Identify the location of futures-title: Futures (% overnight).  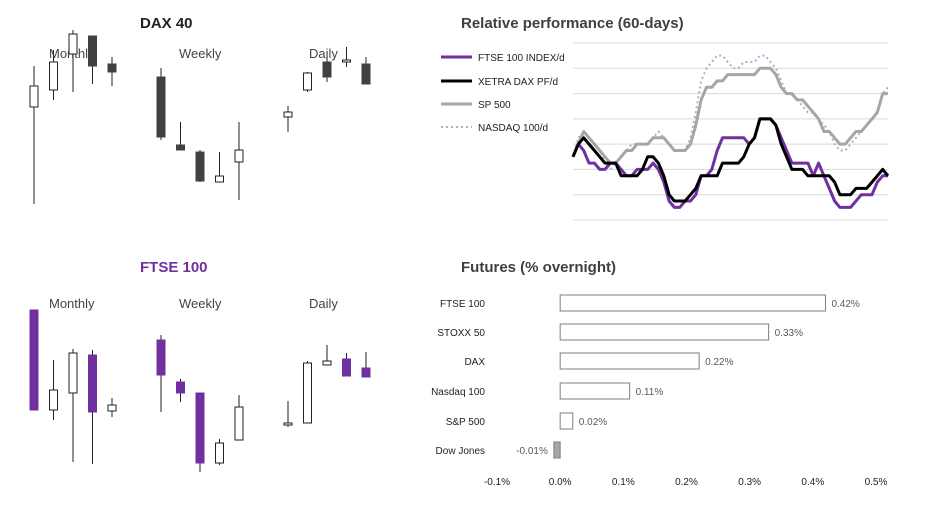
(539, 267).